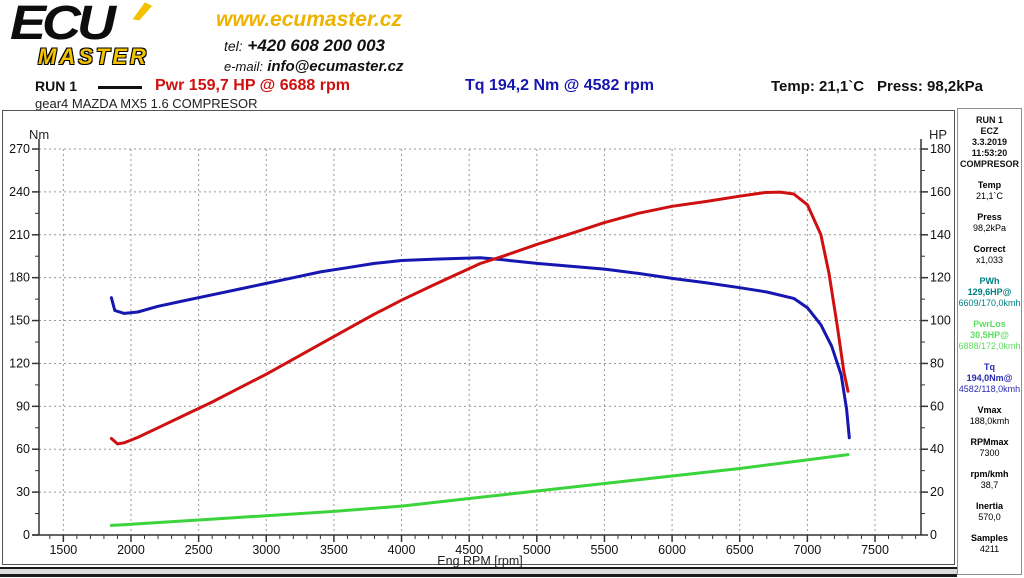 The width and height of the screenshot is (1024, 578). I want to click on svg-text: 20, so click(937, 492).